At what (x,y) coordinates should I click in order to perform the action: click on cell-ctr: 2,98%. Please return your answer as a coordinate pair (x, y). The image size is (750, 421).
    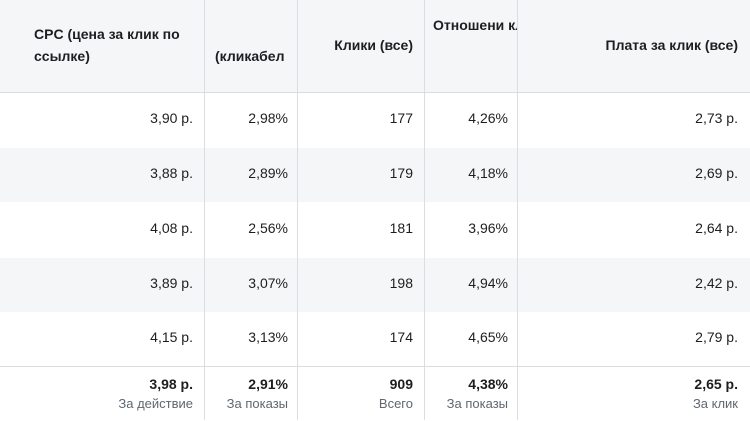
    Looking at the image, I should click on (268, 118).